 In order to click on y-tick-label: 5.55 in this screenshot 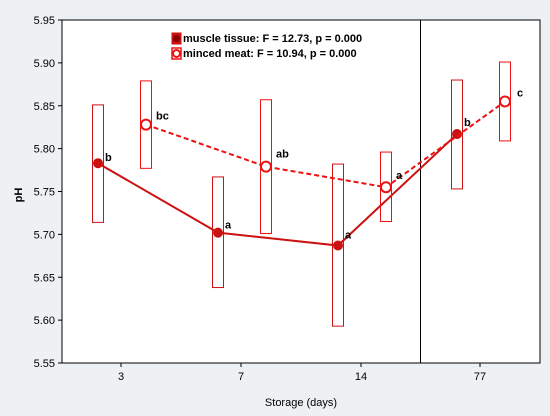, I will do `click(44, 364)`.